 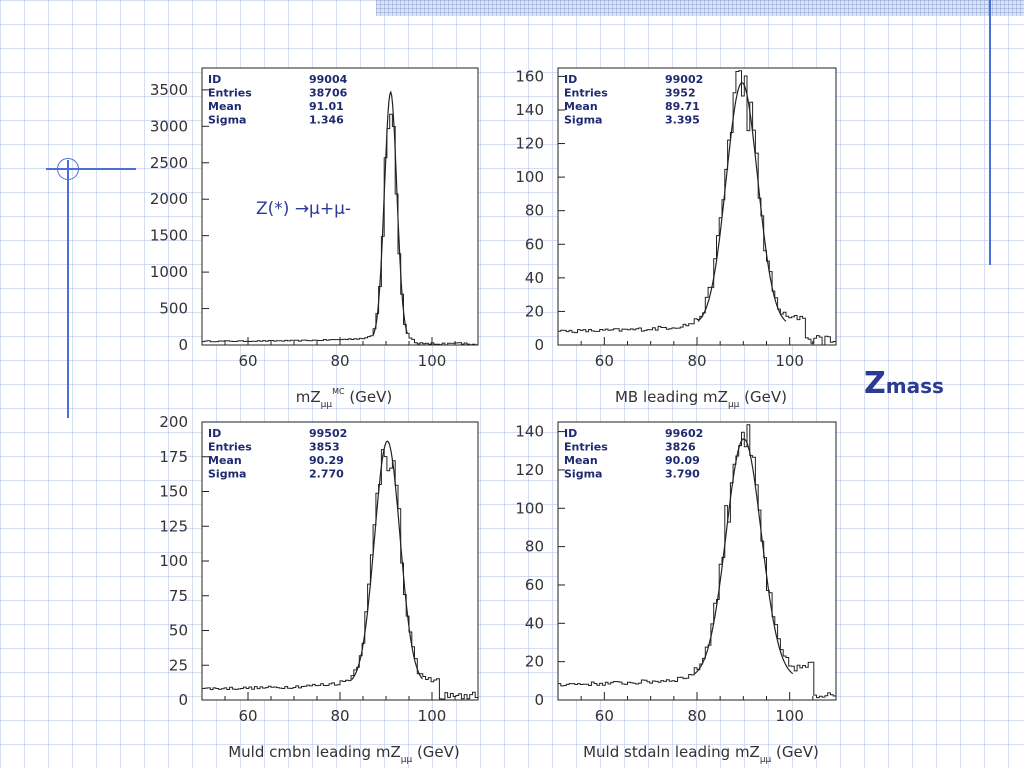 What do you see at coordinates (173, 526) in the screenshot?
I see `y-tick-label: 125` at bounding box center [173, 526].